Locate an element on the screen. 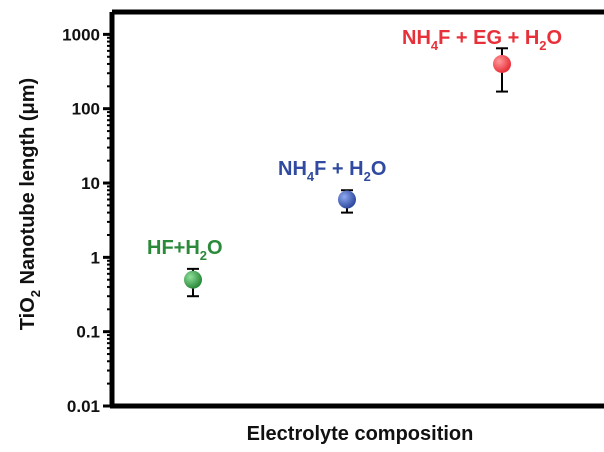 The width and height of the screenshot is (604, 452). y-tick-label: 0.01 is located at coordinates (83, 406).